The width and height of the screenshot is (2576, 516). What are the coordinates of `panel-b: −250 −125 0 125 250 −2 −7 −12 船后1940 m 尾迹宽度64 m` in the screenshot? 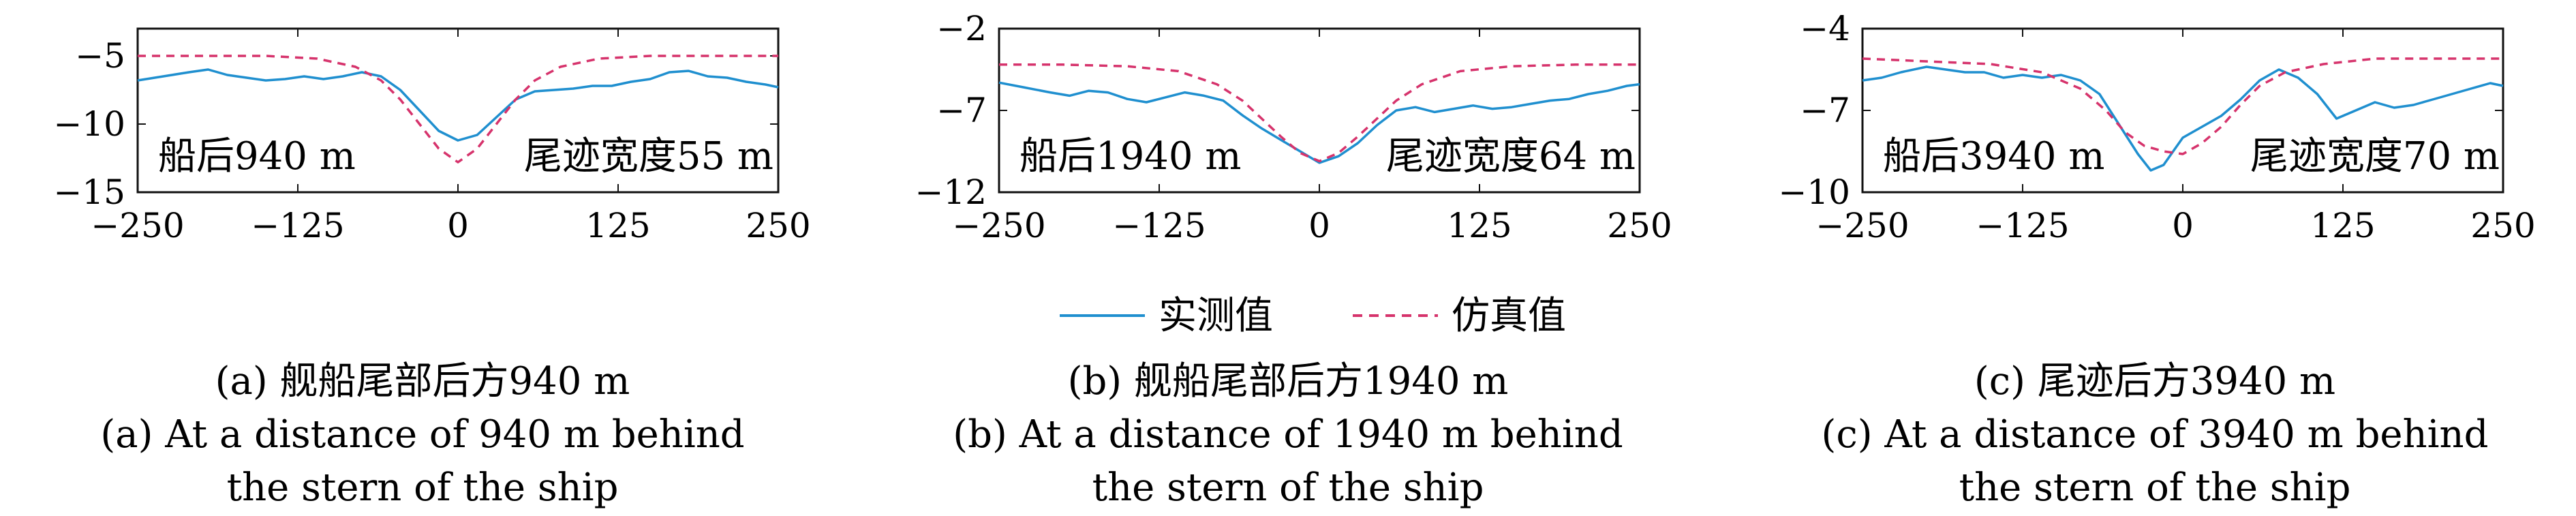 It's located at (1293, 127).